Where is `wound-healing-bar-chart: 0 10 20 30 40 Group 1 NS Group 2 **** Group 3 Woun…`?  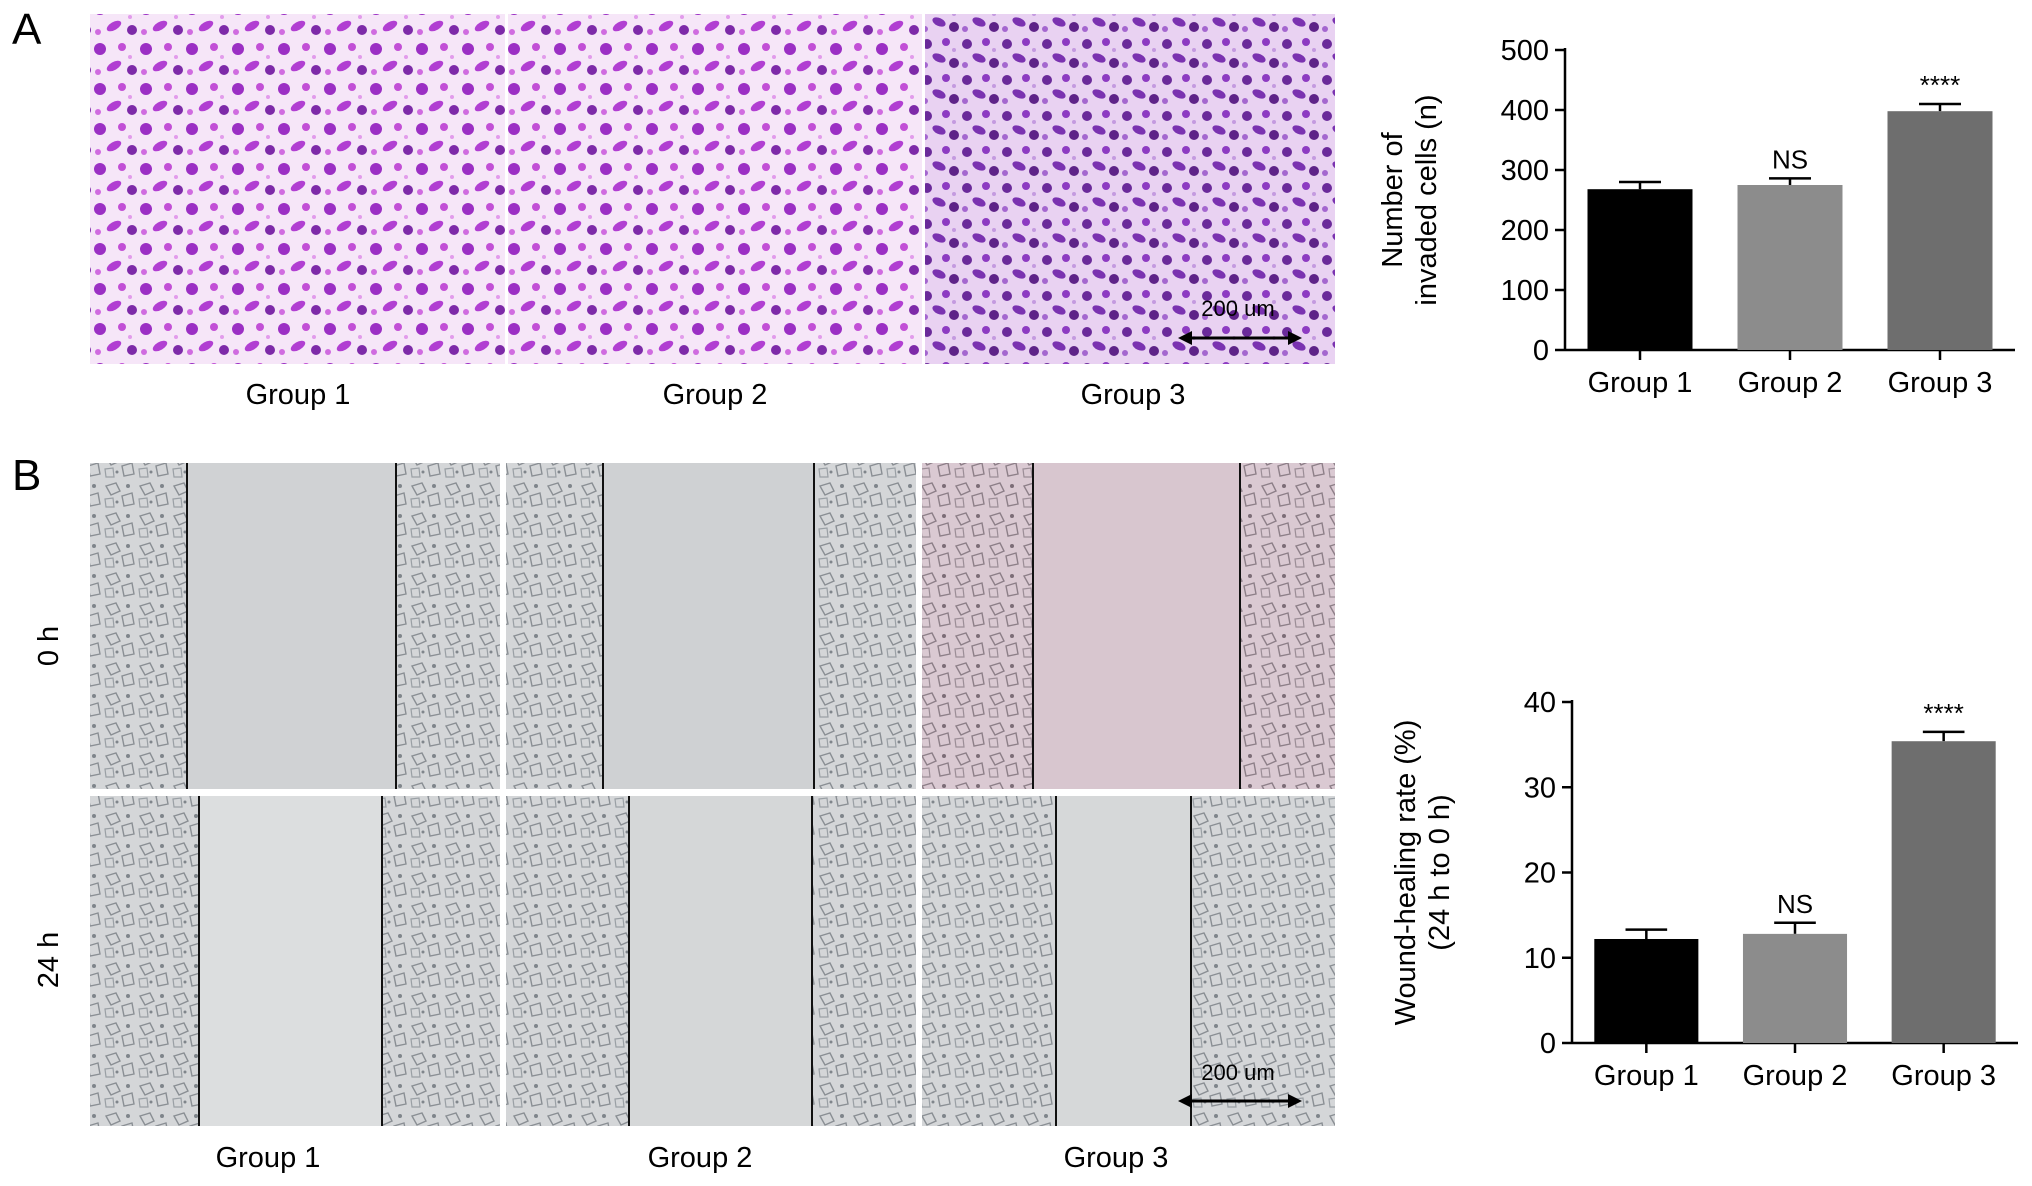 wound-healing-bar-chart: 0 10 20 30 40 Group 1 NS Group 2 **** Group 3 Woun… is located at coordinates (1704, 889).